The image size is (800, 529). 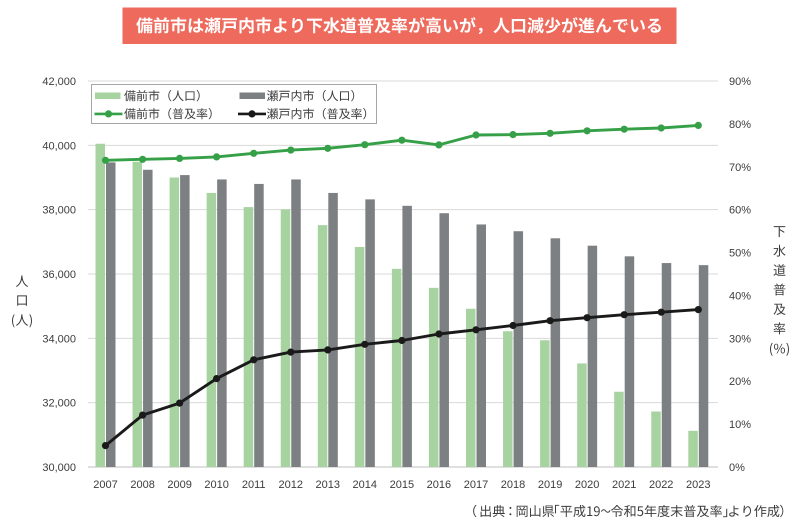 What do you see at coordinates (365, 485) in the screenshot?
I see `svg-text: 2014` at bounding box center [365, 485].